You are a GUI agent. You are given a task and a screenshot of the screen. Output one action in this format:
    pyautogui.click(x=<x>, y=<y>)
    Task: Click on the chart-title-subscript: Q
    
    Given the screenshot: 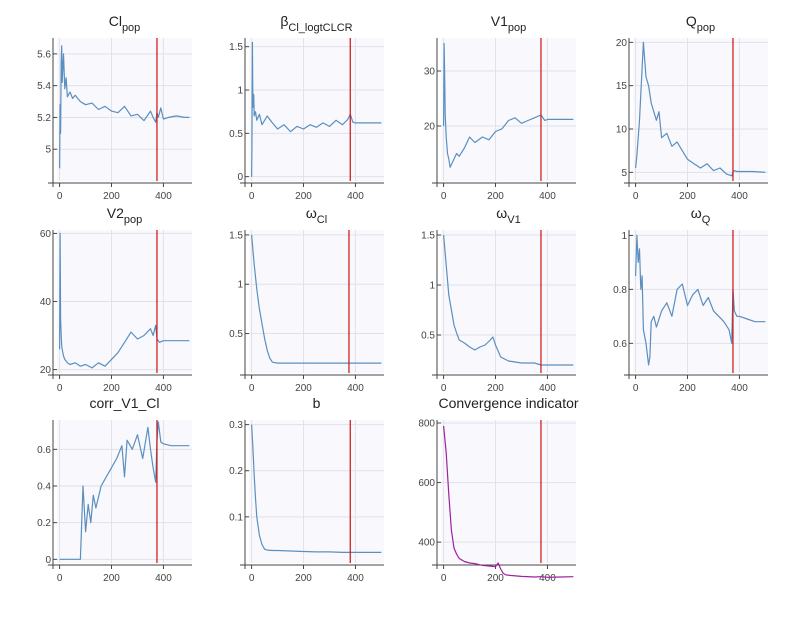 What is the action you would take?
    pyautogui.click(x=706, y=220)
    